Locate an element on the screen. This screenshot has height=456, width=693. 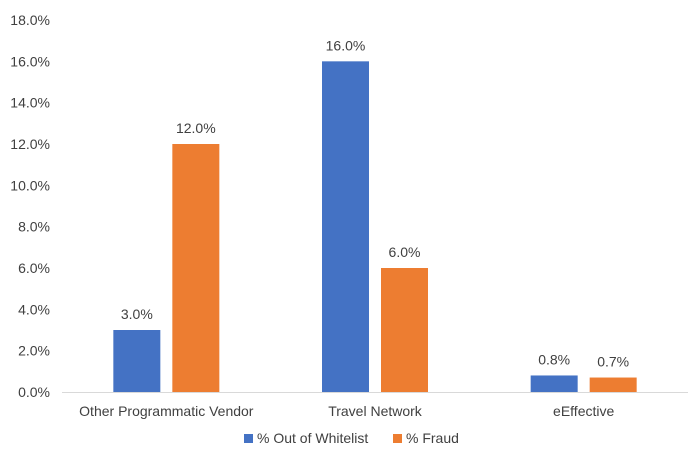
y-tick-label: 18.0% is located at coordinates (30, 20).